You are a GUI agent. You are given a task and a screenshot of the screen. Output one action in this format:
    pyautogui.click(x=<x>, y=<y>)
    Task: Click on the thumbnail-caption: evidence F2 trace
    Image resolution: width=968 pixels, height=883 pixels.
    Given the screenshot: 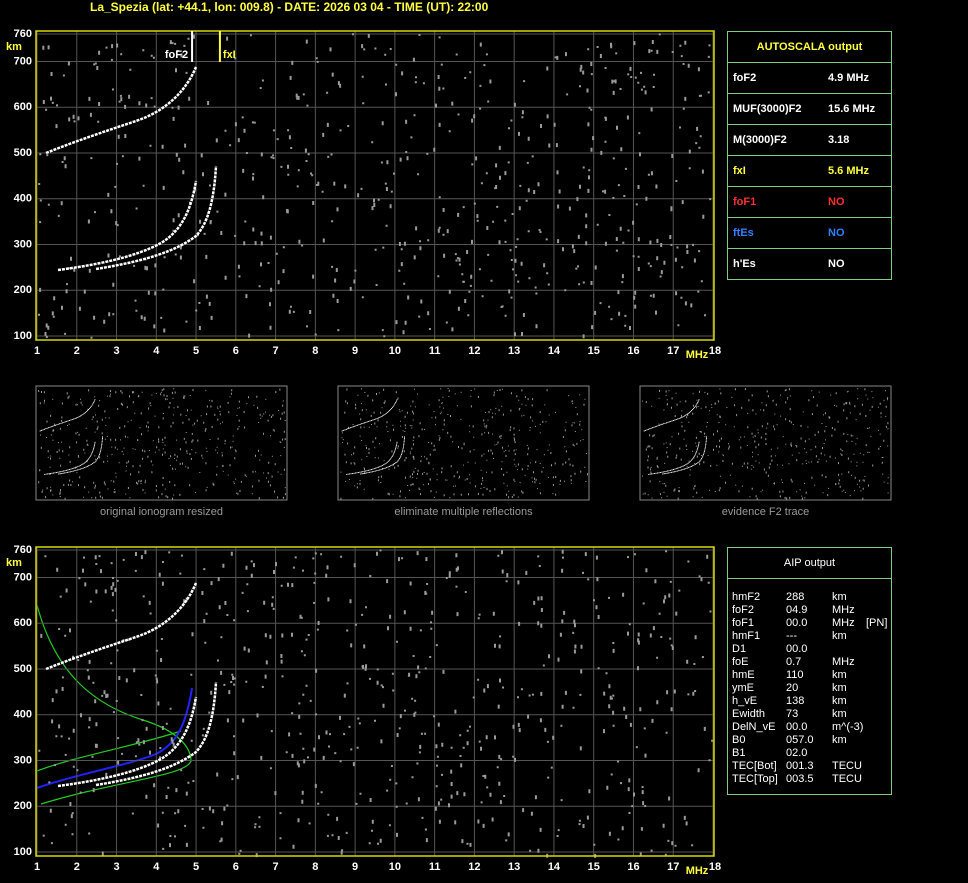 What is the action you would take?
    pyautogui.click(x=765, y=512)
    